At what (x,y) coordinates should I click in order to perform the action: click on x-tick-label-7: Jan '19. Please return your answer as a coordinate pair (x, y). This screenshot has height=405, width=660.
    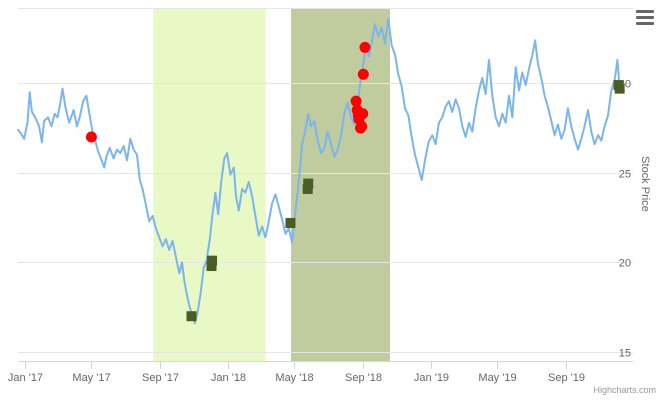
    Looking at the image, I should click on (431, 378).